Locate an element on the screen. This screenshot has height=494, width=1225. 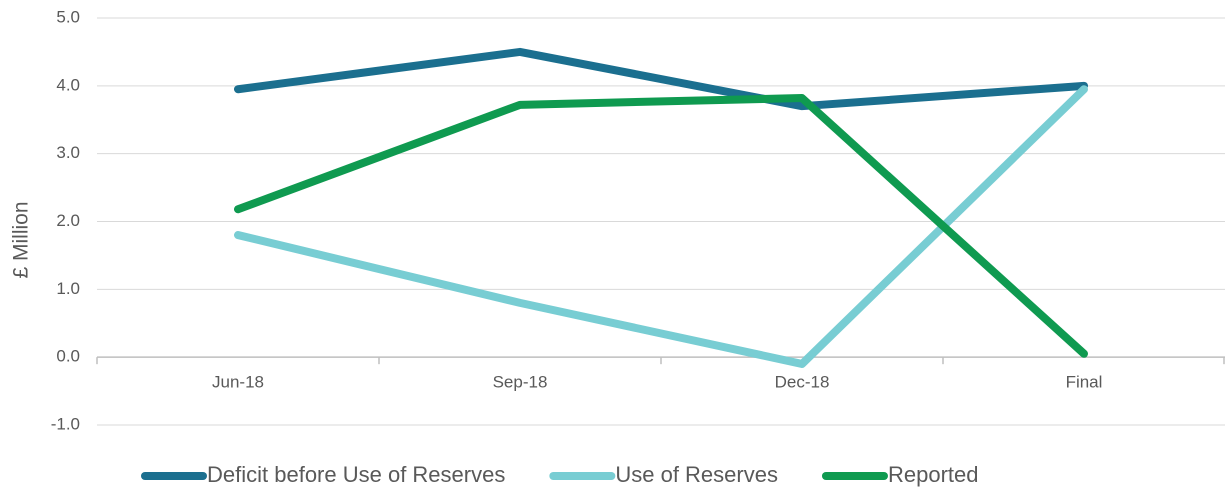
x-tick-label: Final is located at coordinates (1084, 382).